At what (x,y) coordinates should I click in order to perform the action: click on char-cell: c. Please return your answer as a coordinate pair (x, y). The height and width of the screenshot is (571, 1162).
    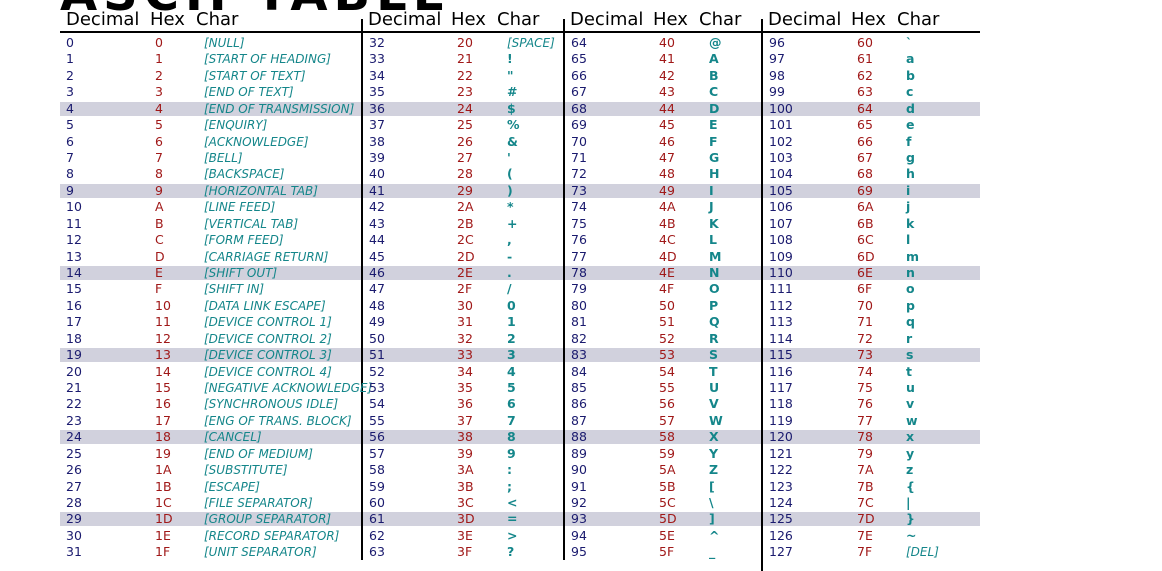
    Looking at the image, I should click on (910, 92).